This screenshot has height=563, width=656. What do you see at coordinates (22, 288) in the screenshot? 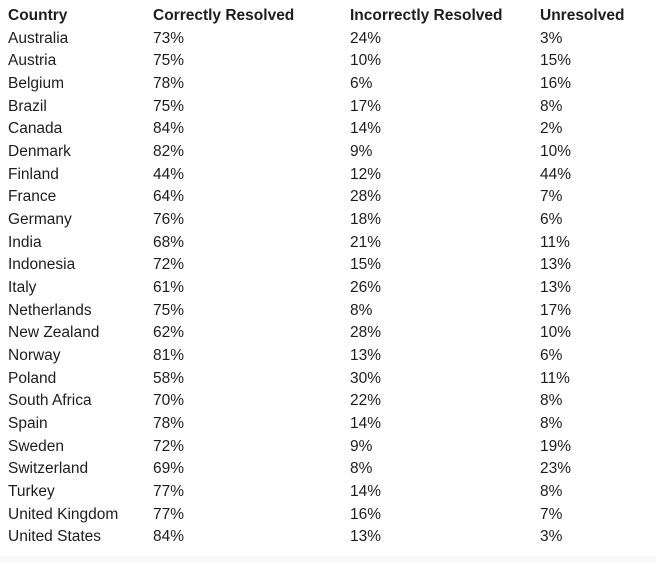
I see `country-cell: Italy` at bounding box center [22, 288].